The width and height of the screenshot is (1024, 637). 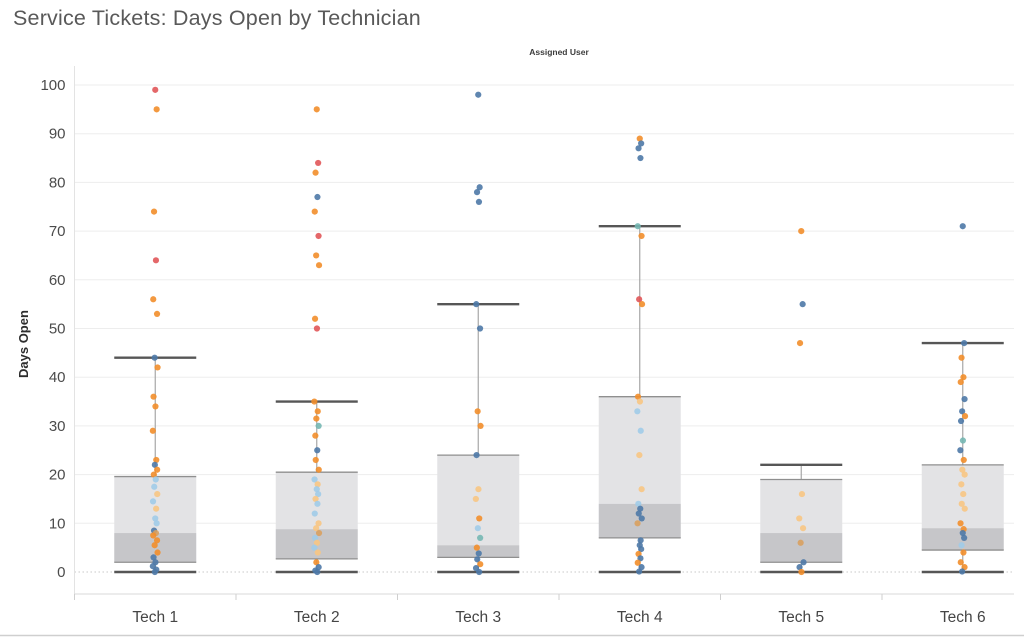 I want to click on boxplot-tech-5: Tech 5, so click(x=801, y=427).